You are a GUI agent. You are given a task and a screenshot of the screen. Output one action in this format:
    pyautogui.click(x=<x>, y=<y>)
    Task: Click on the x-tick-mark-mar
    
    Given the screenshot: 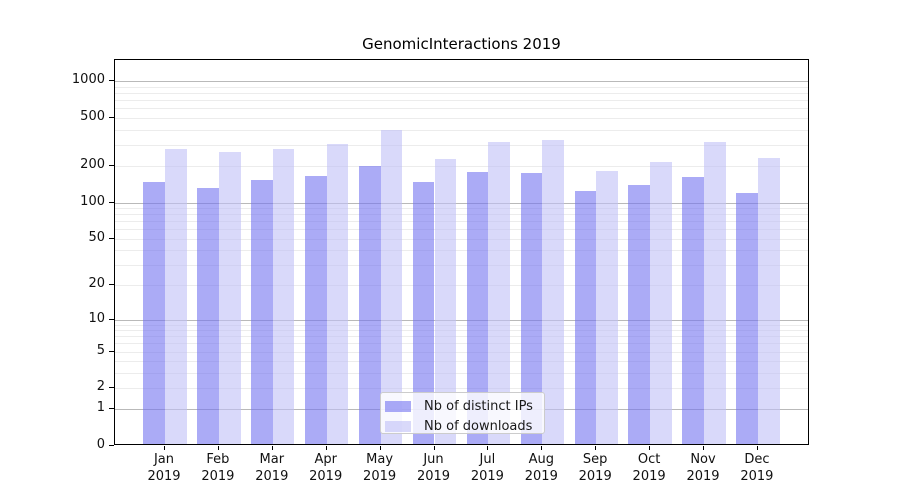 What is the action you would take?
    pyautogui.click(x=272, y=448)
    